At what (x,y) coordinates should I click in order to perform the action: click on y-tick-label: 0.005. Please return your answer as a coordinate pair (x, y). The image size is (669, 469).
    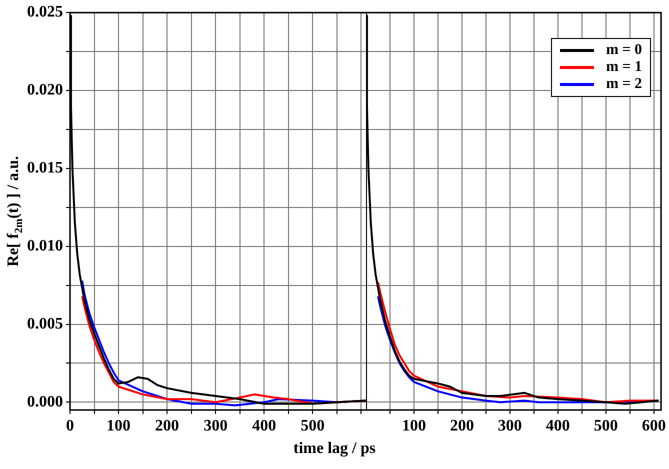
    Looking at the image, I should click on (45, 323).